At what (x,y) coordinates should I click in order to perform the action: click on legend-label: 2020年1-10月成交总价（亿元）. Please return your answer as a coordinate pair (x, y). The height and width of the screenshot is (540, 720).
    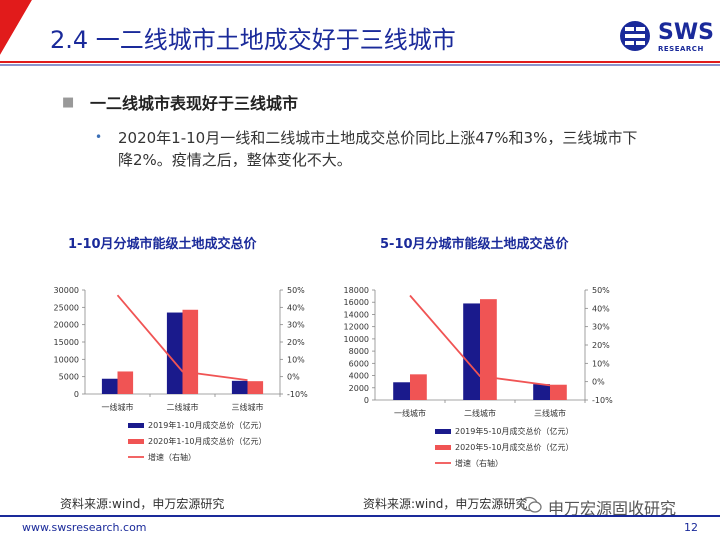
    Looking at the image, I should click on (207, 441).